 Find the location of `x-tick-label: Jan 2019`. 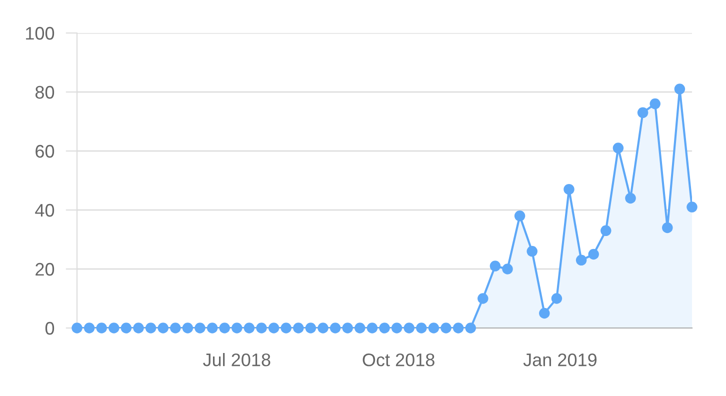

x-tick-label: Jan 2019 is located at coordinates (560, 359).